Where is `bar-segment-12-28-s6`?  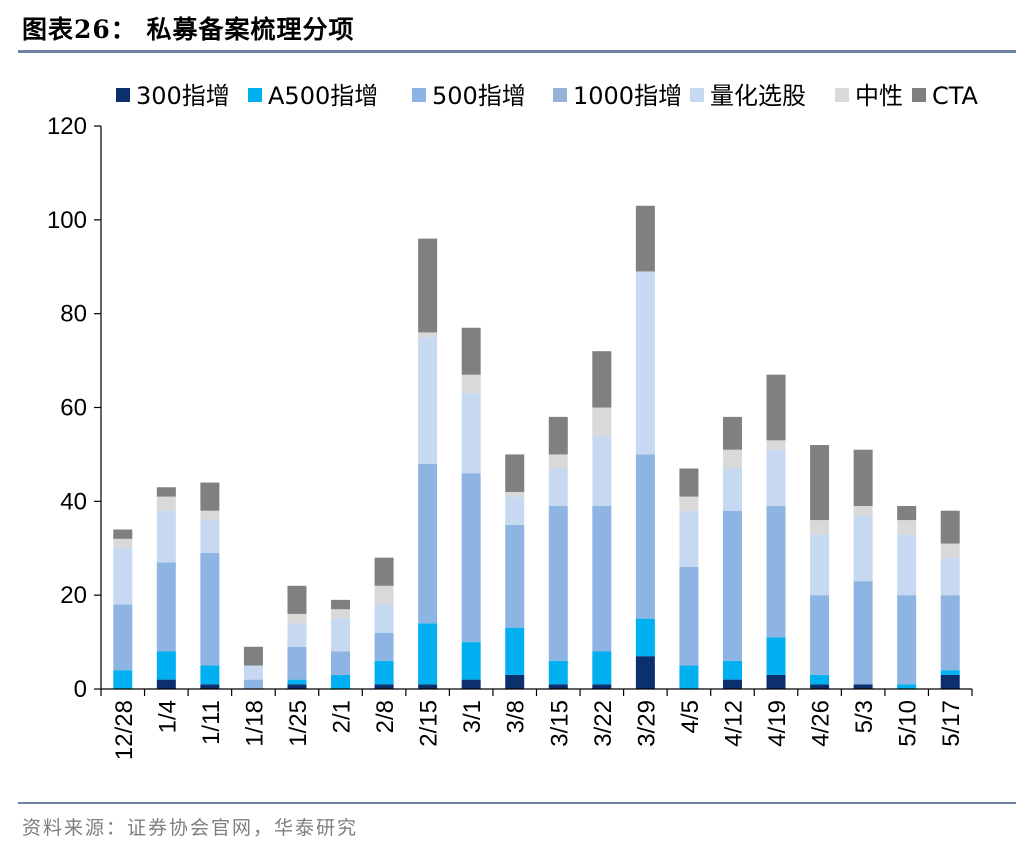
bar-segment-12-28-s6 is located at coordinates (123, 534).